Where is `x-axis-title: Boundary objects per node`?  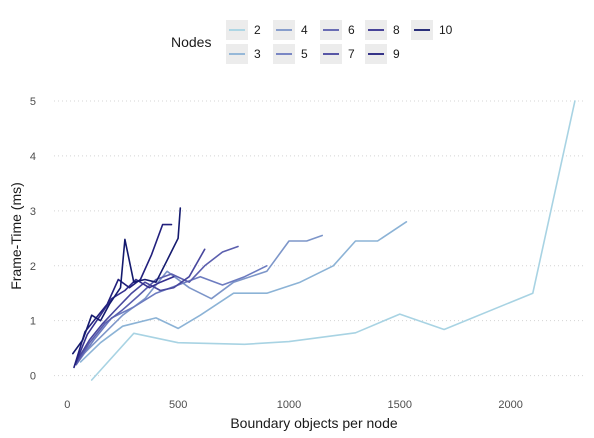
x-axis-title: Boundary objects per node is located at coordinates (314, 423).